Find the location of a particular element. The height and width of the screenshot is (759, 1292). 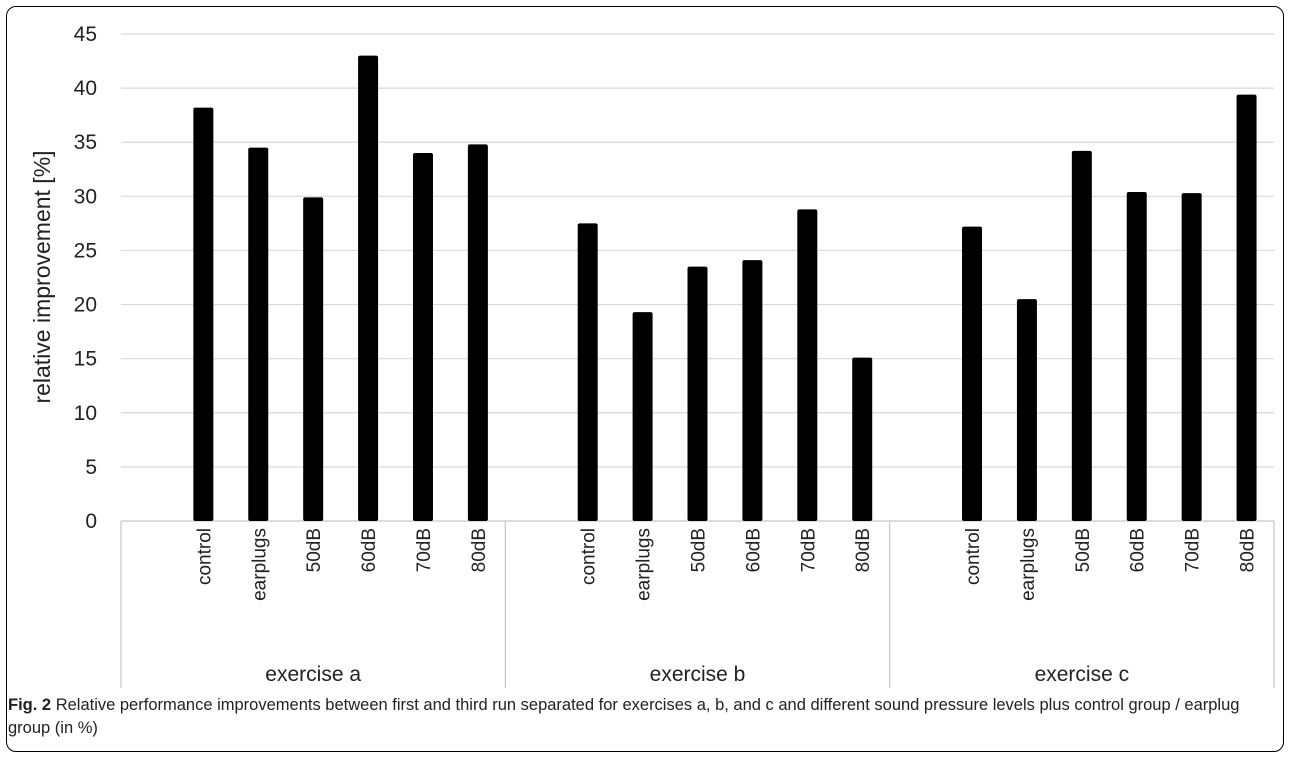

caption-label: Fig. 2 is located at coordinates (30, 705).